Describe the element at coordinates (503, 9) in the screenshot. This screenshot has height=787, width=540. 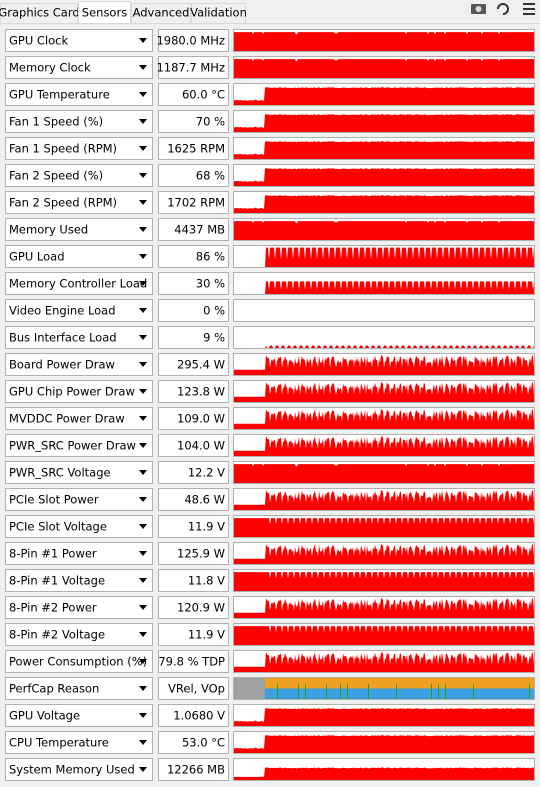
I see `refresh-icon` at that location.